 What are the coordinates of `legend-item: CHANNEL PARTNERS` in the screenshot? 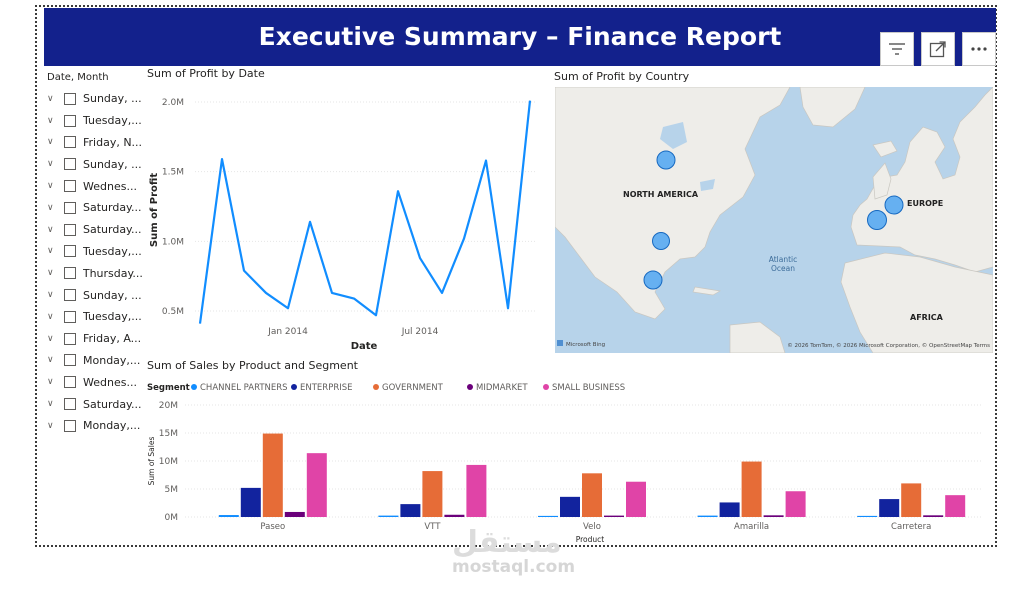 It's located at (244, 388).